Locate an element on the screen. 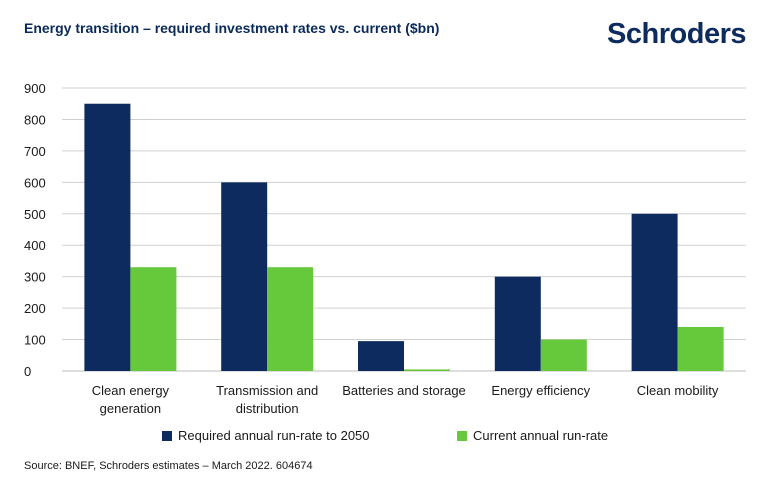 The image size is (770, 490). y-tick-label: 500 is located at coordinates (35, 214).